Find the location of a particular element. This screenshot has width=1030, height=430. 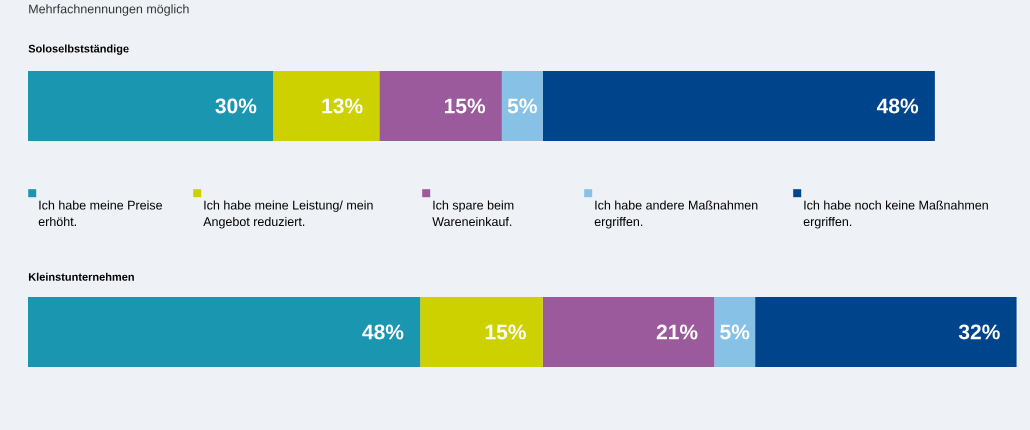

legend-label: Ich spare beim Wareneinkauf. is located at coordinates (473, 213).